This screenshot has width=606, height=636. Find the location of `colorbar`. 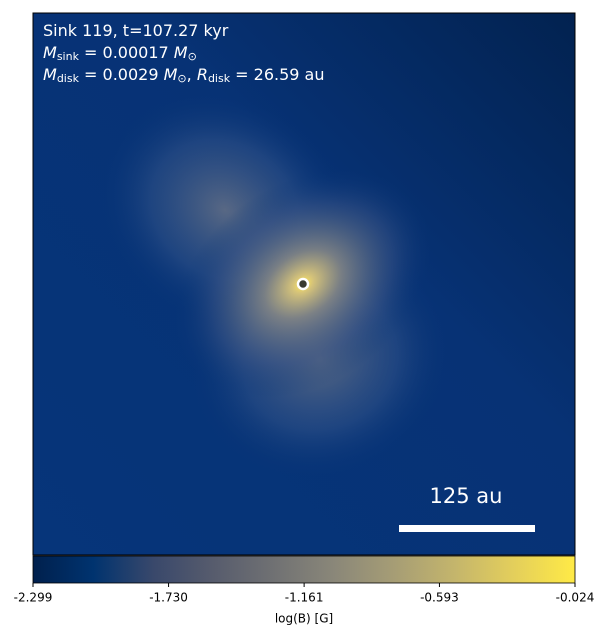

colorbar is located at coordinates (304, 569).